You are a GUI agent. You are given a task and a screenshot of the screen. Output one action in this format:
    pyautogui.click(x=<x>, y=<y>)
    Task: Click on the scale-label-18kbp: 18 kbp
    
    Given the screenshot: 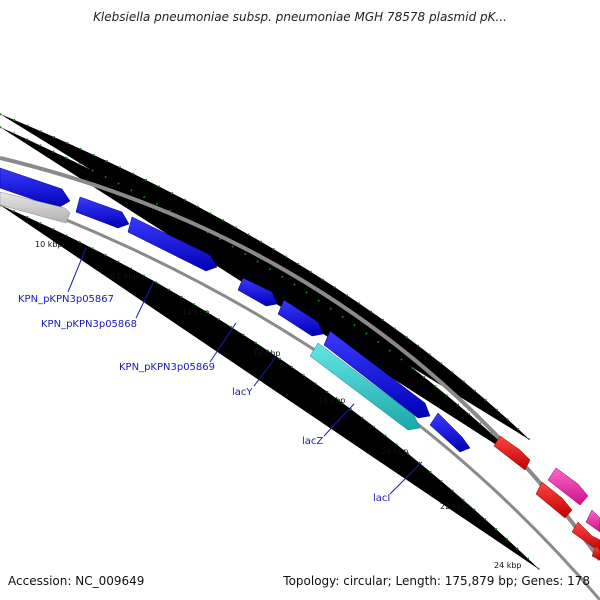 What is the action you would take?
    pyautogui.click(x=332, y=400)
    